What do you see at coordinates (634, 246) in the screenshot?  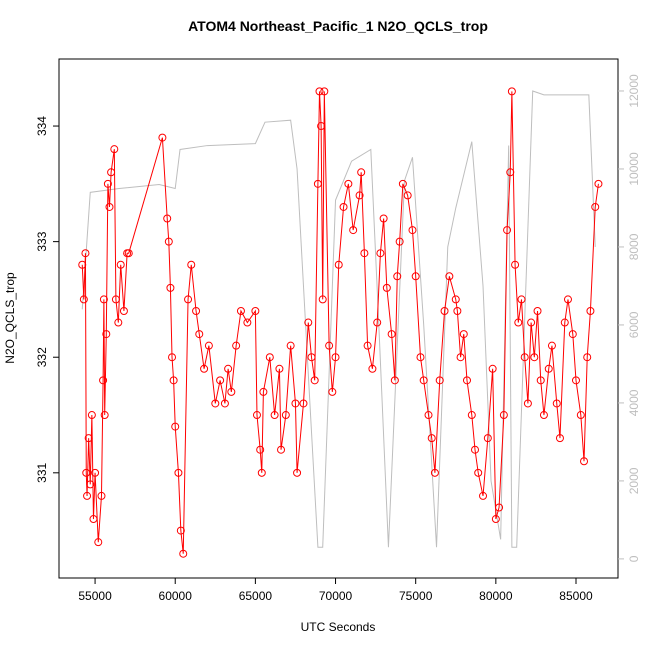 I see `y2-tick-label: 8000` at bounding box center [634, 246].